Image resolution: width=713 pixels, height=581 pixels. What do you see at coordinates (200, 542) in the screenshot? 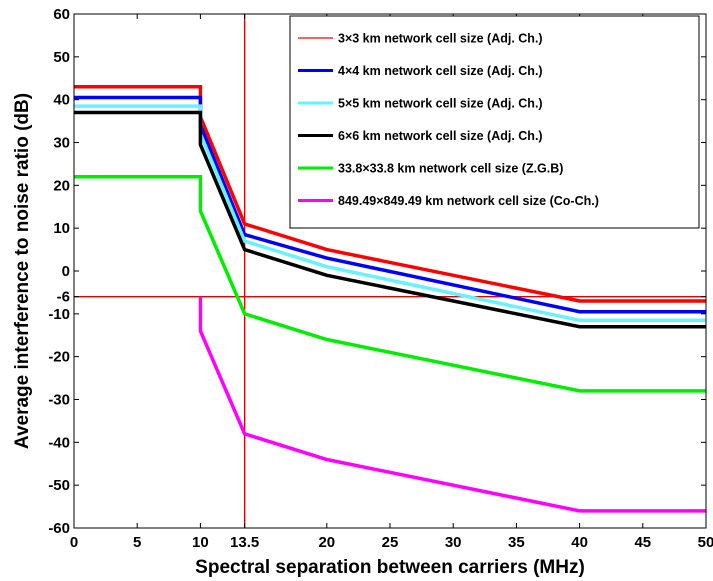
I see `x-tick-label: 10` at bounding box center [200, 542].